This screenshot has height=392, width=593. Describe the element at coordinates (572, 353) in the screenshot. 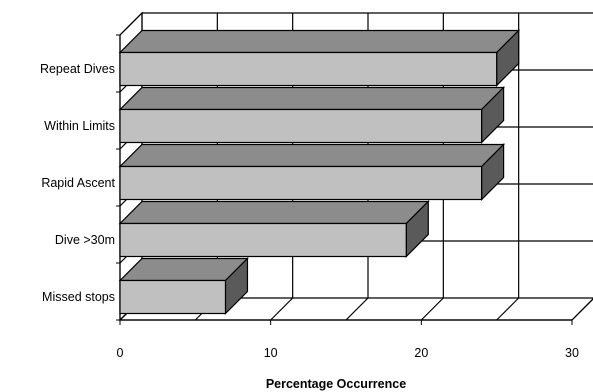

I see `x-tick-label: 30` at that location.